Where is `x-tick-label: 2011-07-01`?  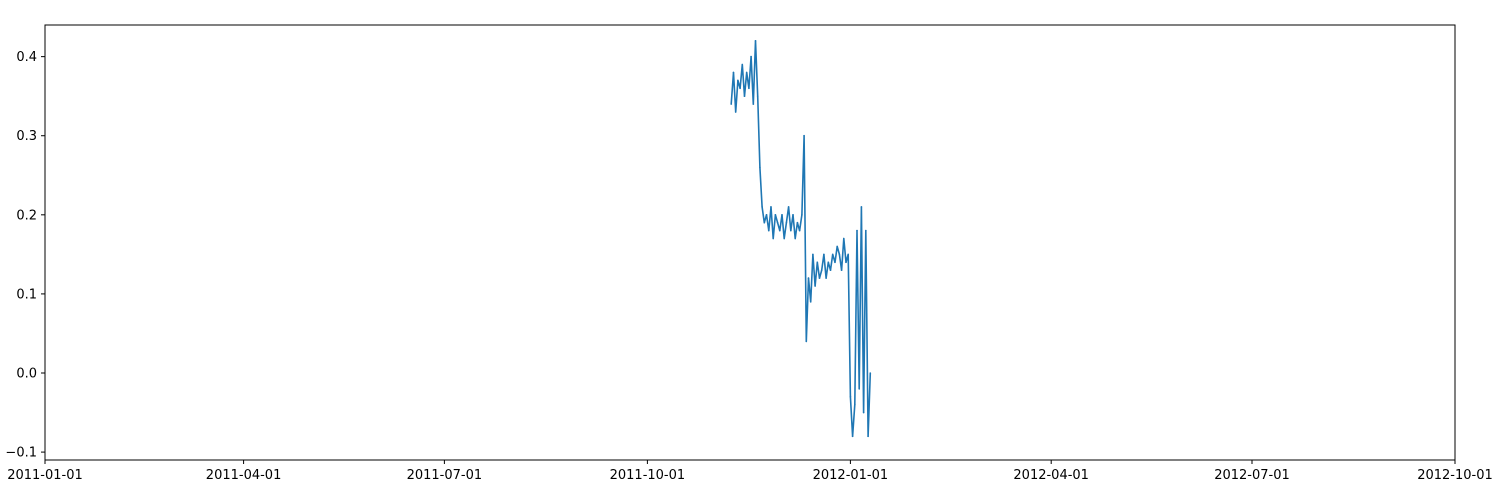
x-tick-label: 2011-07-01 is located at coordinates (445, 475).